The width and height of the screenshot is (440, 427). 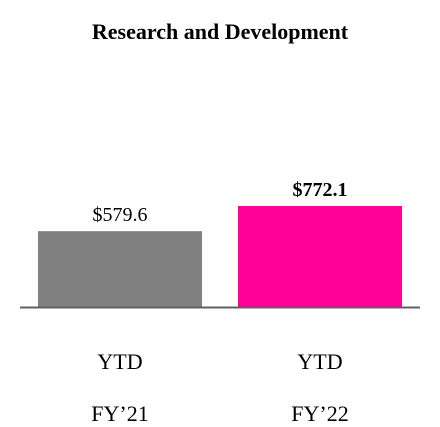 What do you see at coordinates (120, 215) in the screenshot?
I see `value-label-0: $579.6` at bounding box center [120, 215].